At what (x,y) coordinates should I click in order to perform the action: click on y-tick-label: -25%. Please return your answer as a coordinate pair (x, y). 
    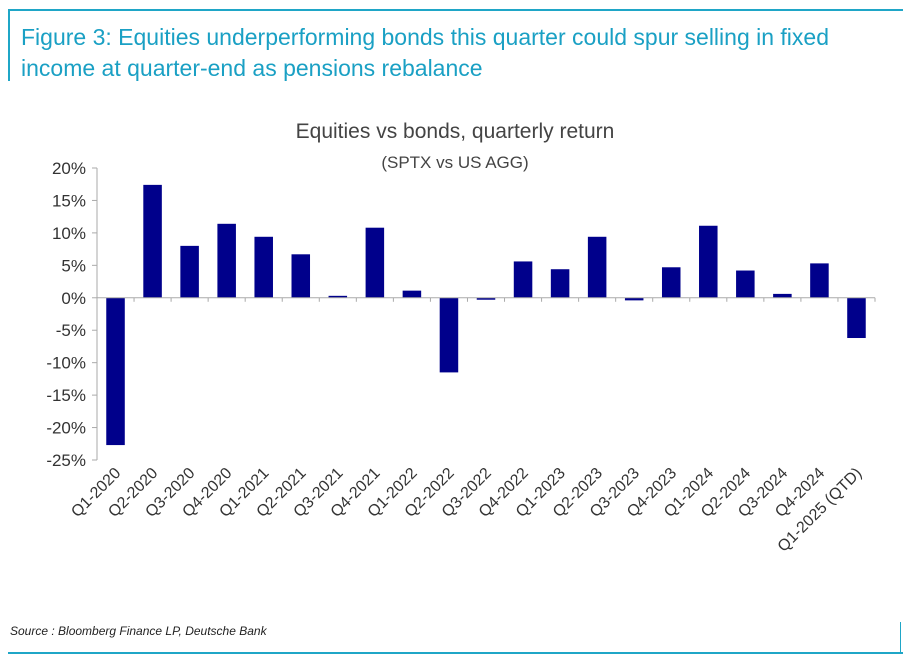
    Looking at the image, I should click on (66, 460).